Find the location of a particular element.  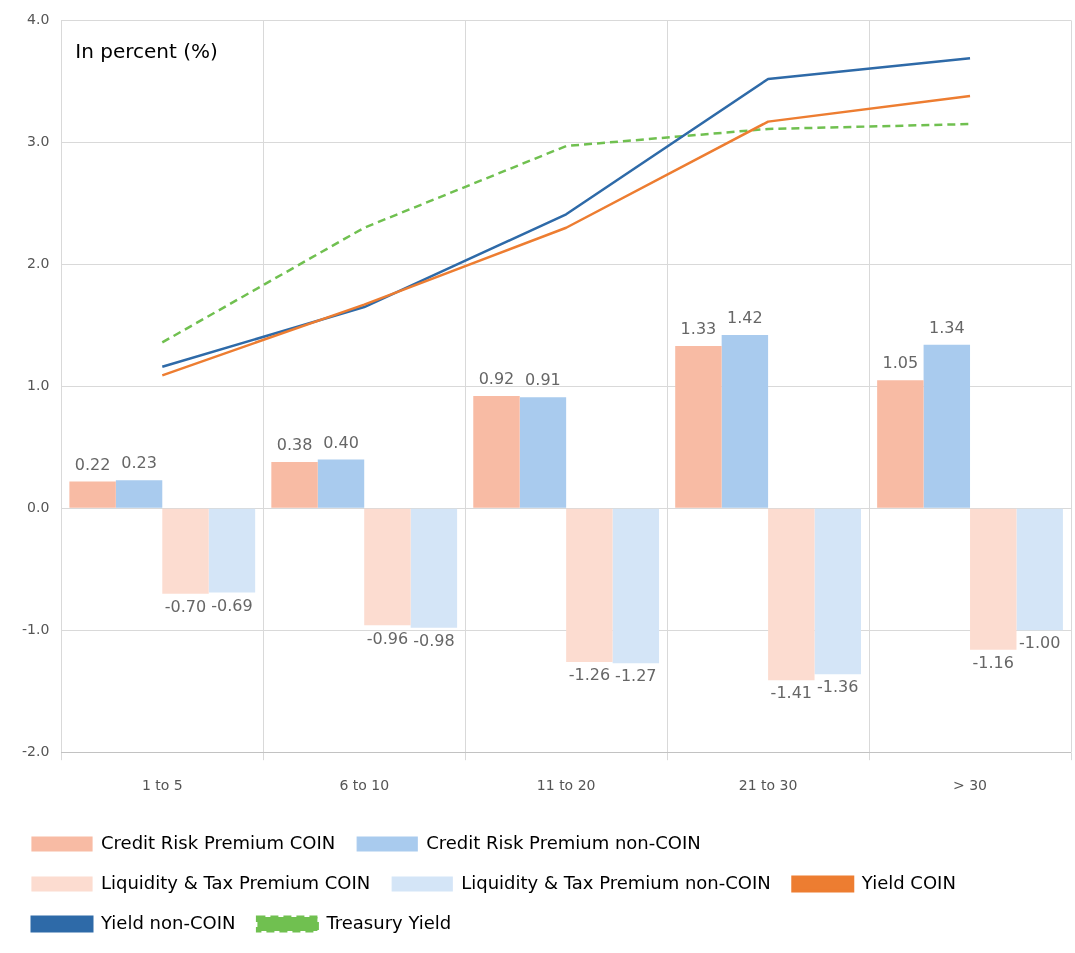

legend-label: Liquidity & Tax Premium COIN is located at coordinates (236, 882).